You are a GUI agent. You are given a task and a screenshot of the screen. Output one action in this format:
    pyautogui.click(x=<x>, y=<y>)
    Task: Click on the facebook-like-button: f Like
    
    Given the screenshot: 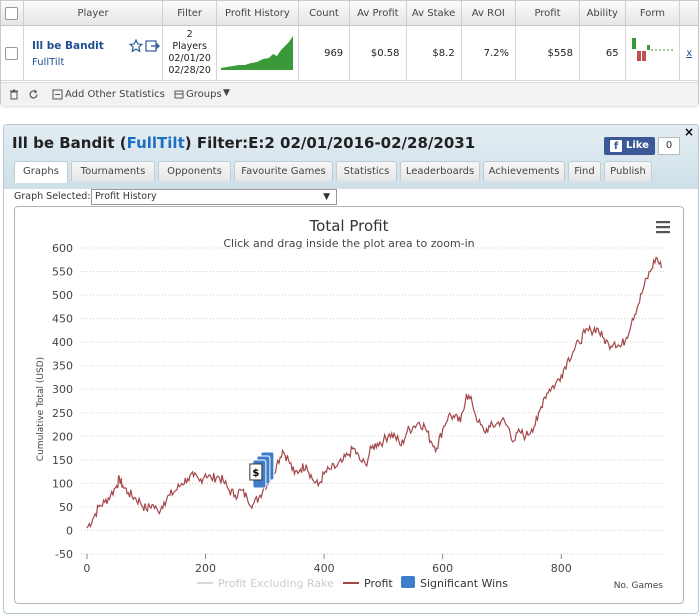 What is the action you would take?
    pyautogui.click(x=629, y=146)
    